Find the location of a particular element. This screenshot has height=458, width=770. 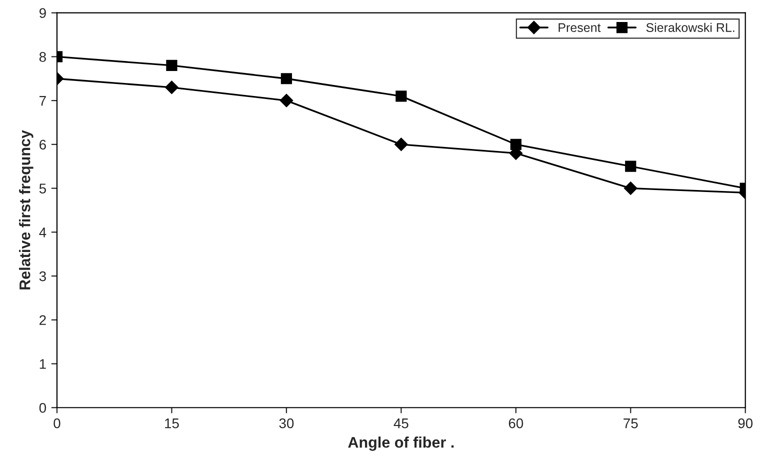

legend-label: Sierakowski RL. is located at coordinates (690, 27).